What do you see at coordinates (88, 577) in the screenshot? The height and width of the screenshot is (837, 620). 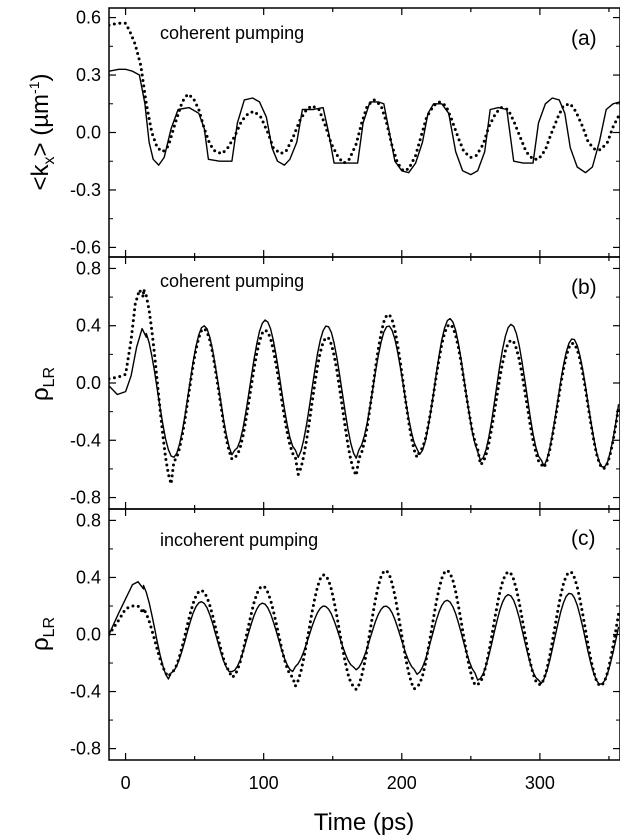 I see `panel-c-ytick-label: 0.4` at bounding box center [88, 577].